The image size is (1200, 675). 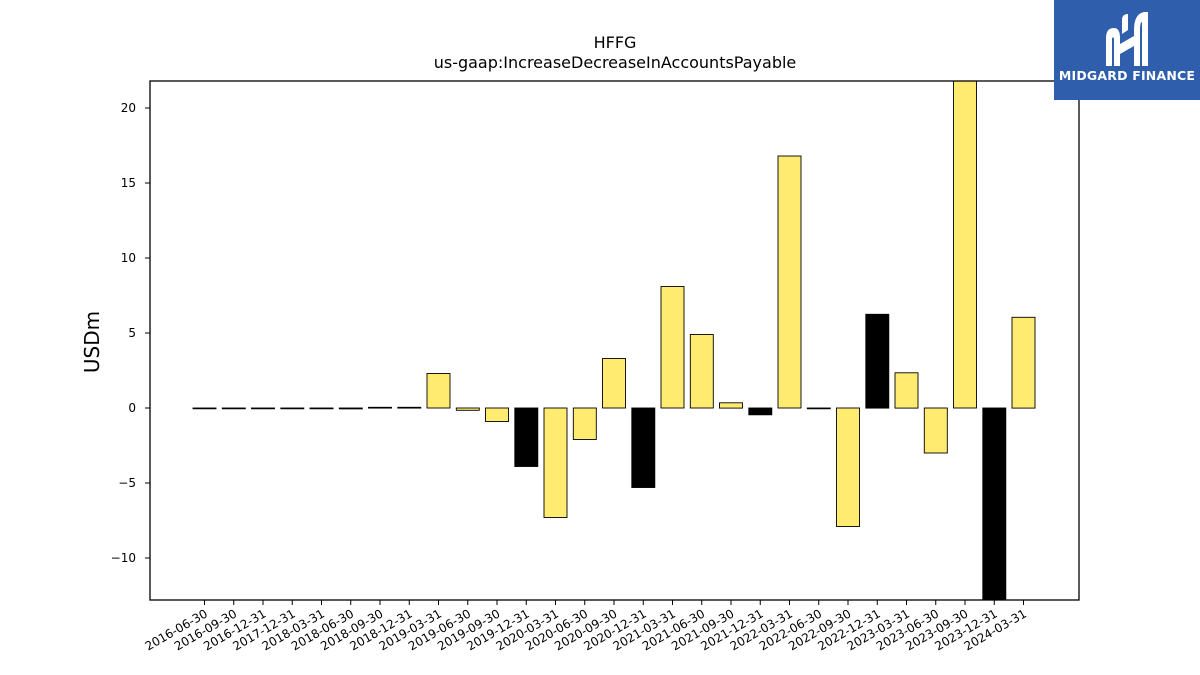 I want to click on y-tick-label: 5, so click(x=132, y=333).